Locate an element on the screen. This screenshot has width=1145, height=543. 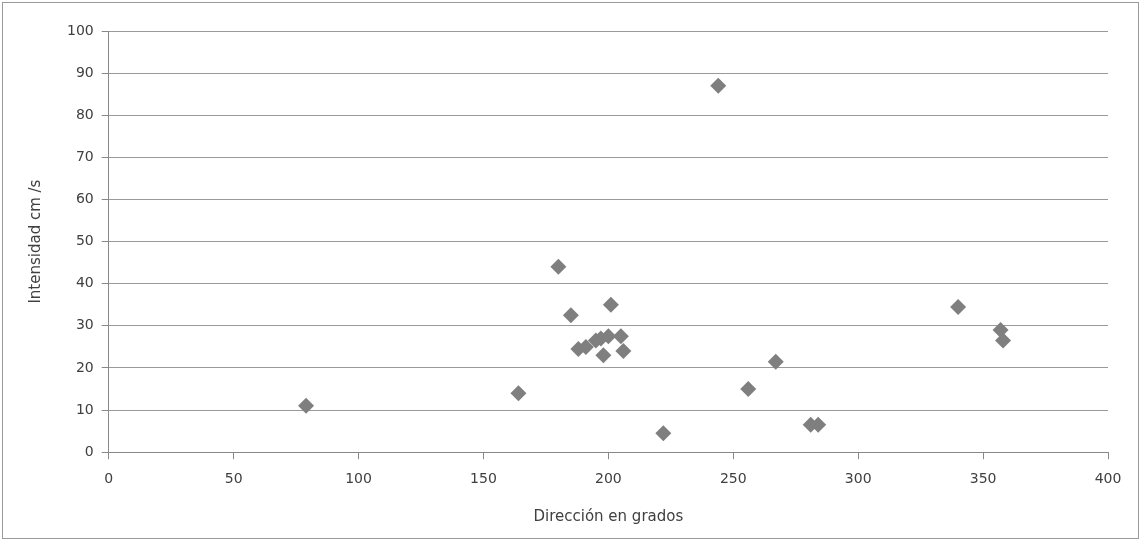
x-tick-label: 50 is located at coordinates (233, 478).